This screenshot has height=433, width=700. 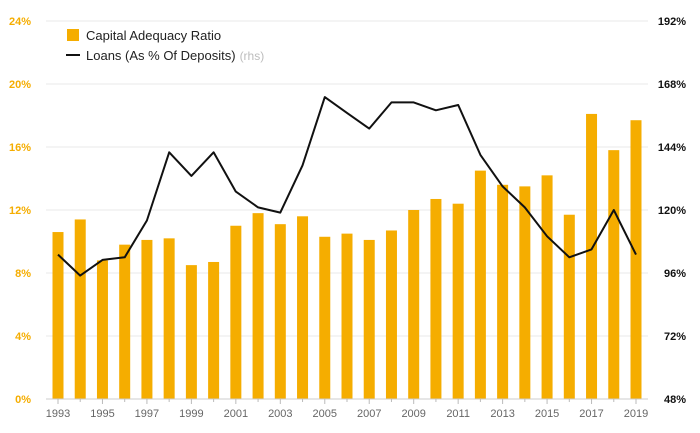 I want to click on y-left-tick-label: 0%, so click(x=23, y=400).